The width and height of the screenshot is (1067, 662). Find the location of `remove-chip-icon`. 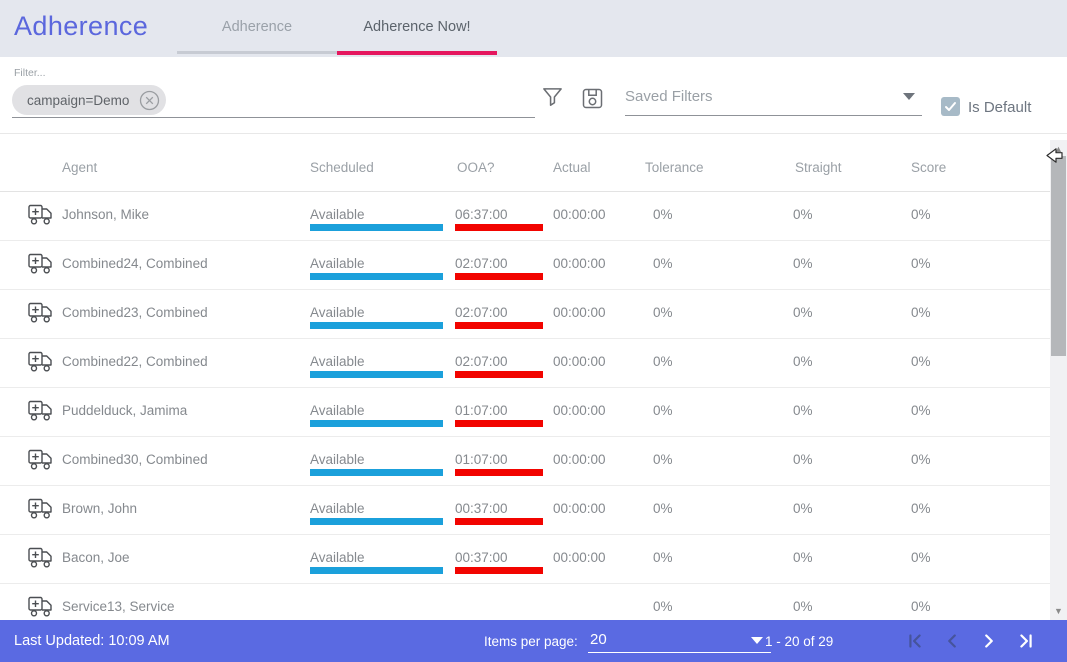

remove-chip-icon is located at coordinates (149, 100).